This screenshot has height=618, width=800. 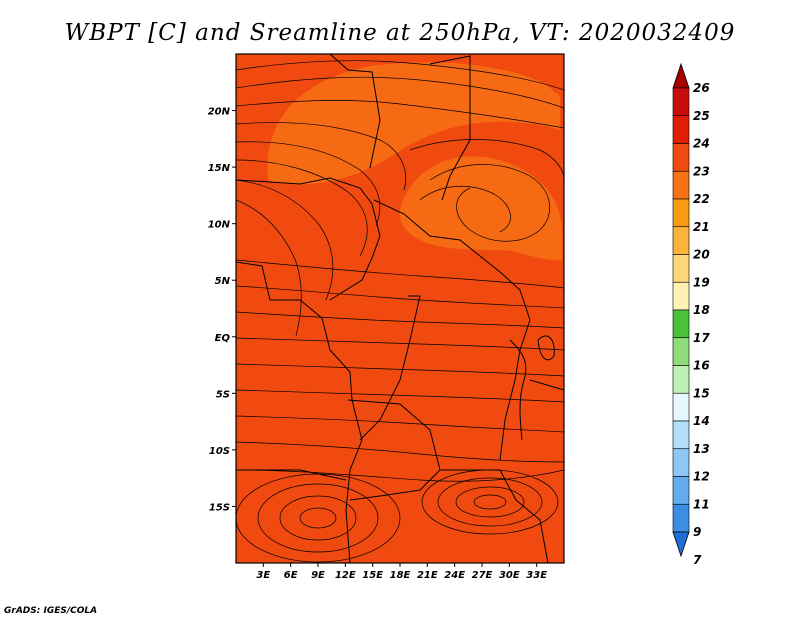 I want to click on colorbar-min-arrow, so click(x=681, y=544).